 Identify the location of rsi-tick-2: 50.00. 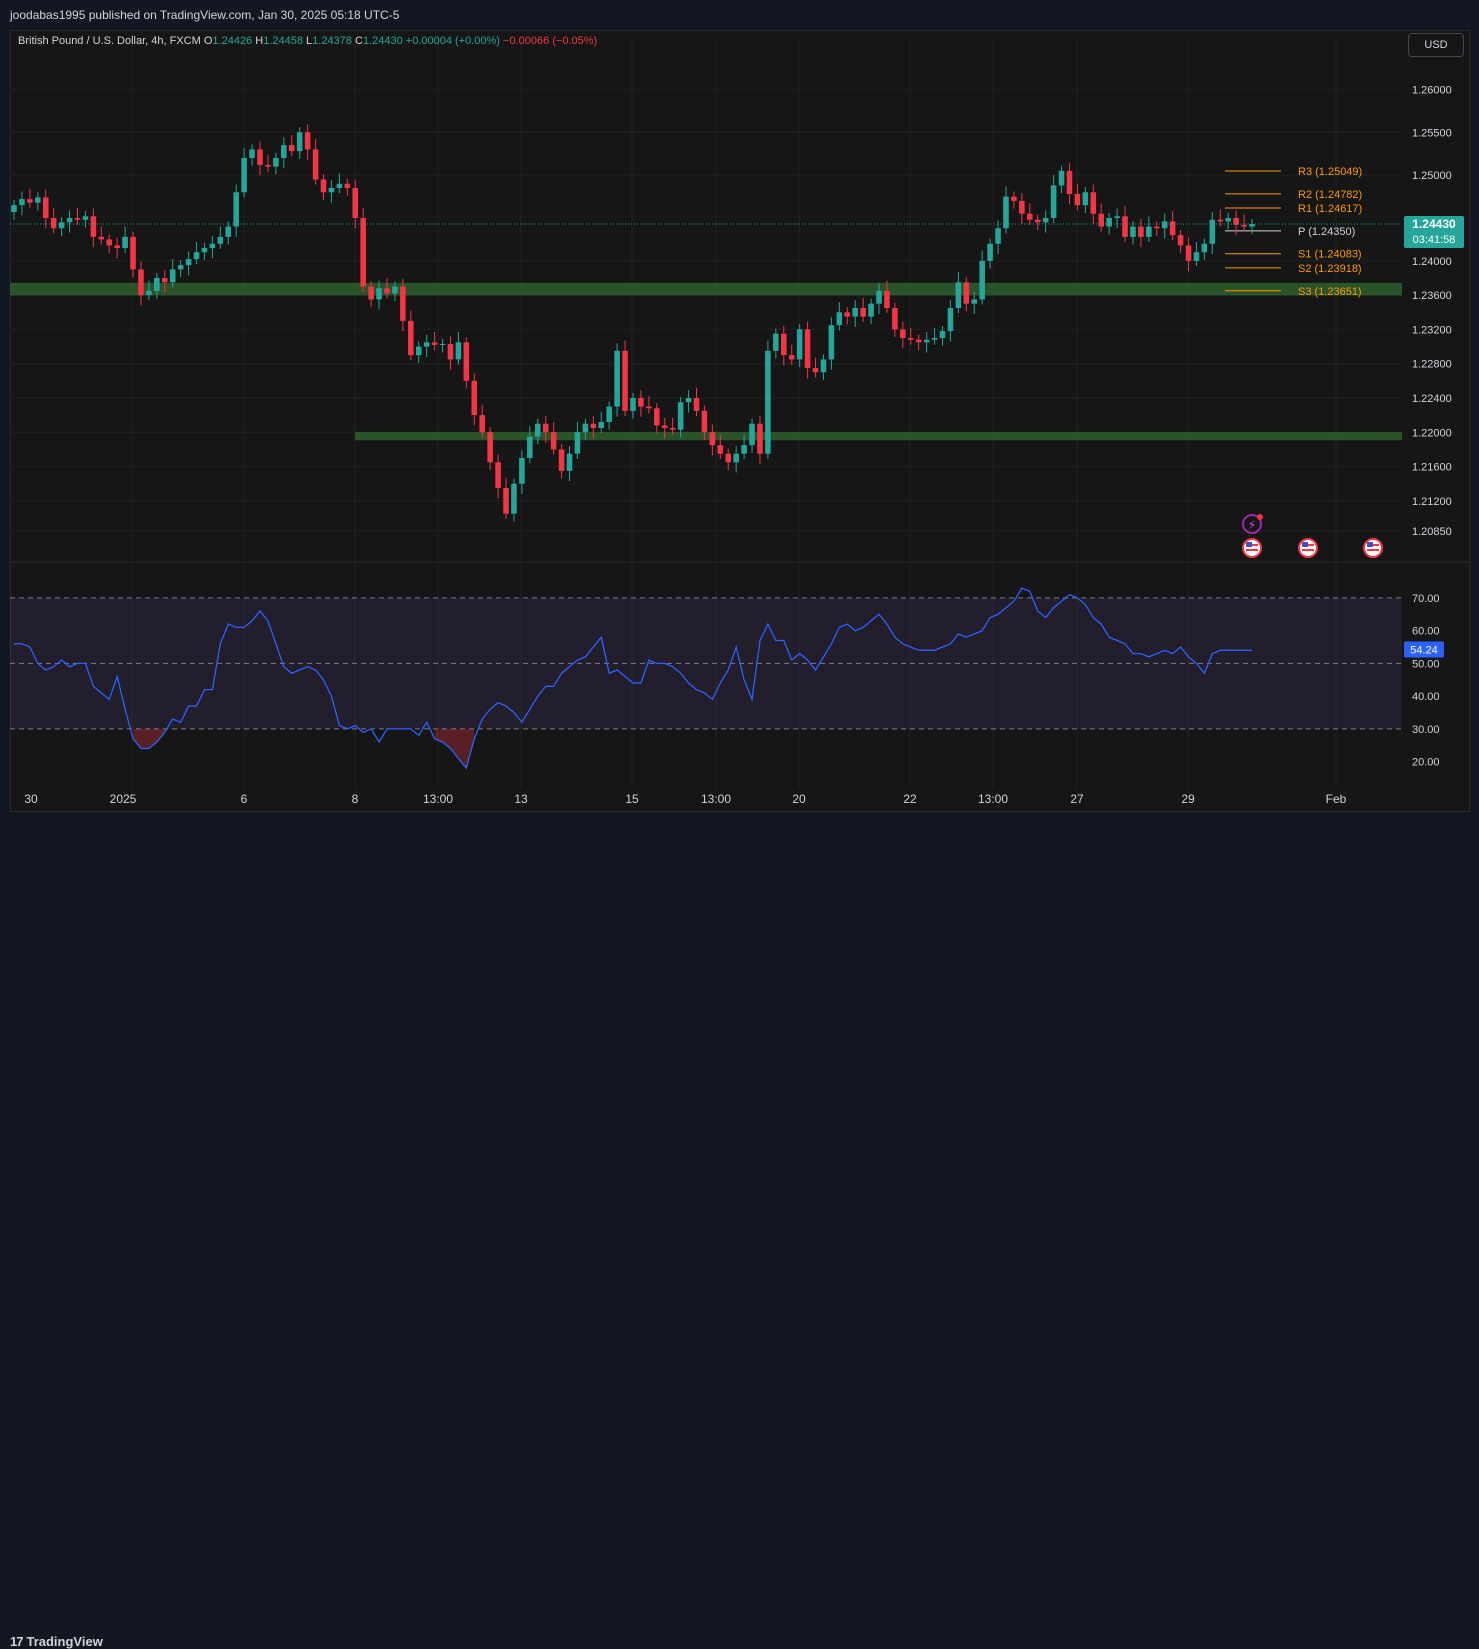
(1426, 664).